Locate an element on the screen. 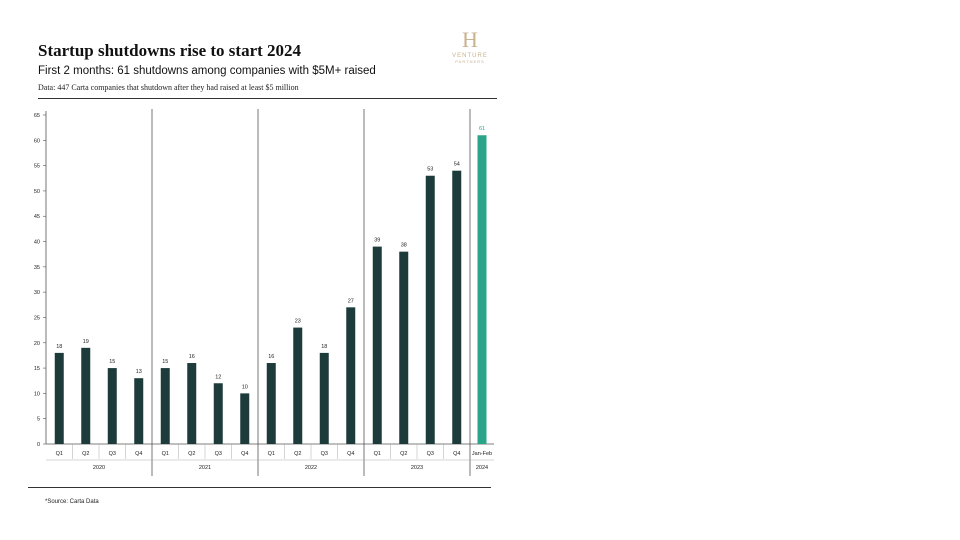 The height and width of the screenshot is (540, 960). logo-word-small: PARTNERS is located at coordinates (470, 61).